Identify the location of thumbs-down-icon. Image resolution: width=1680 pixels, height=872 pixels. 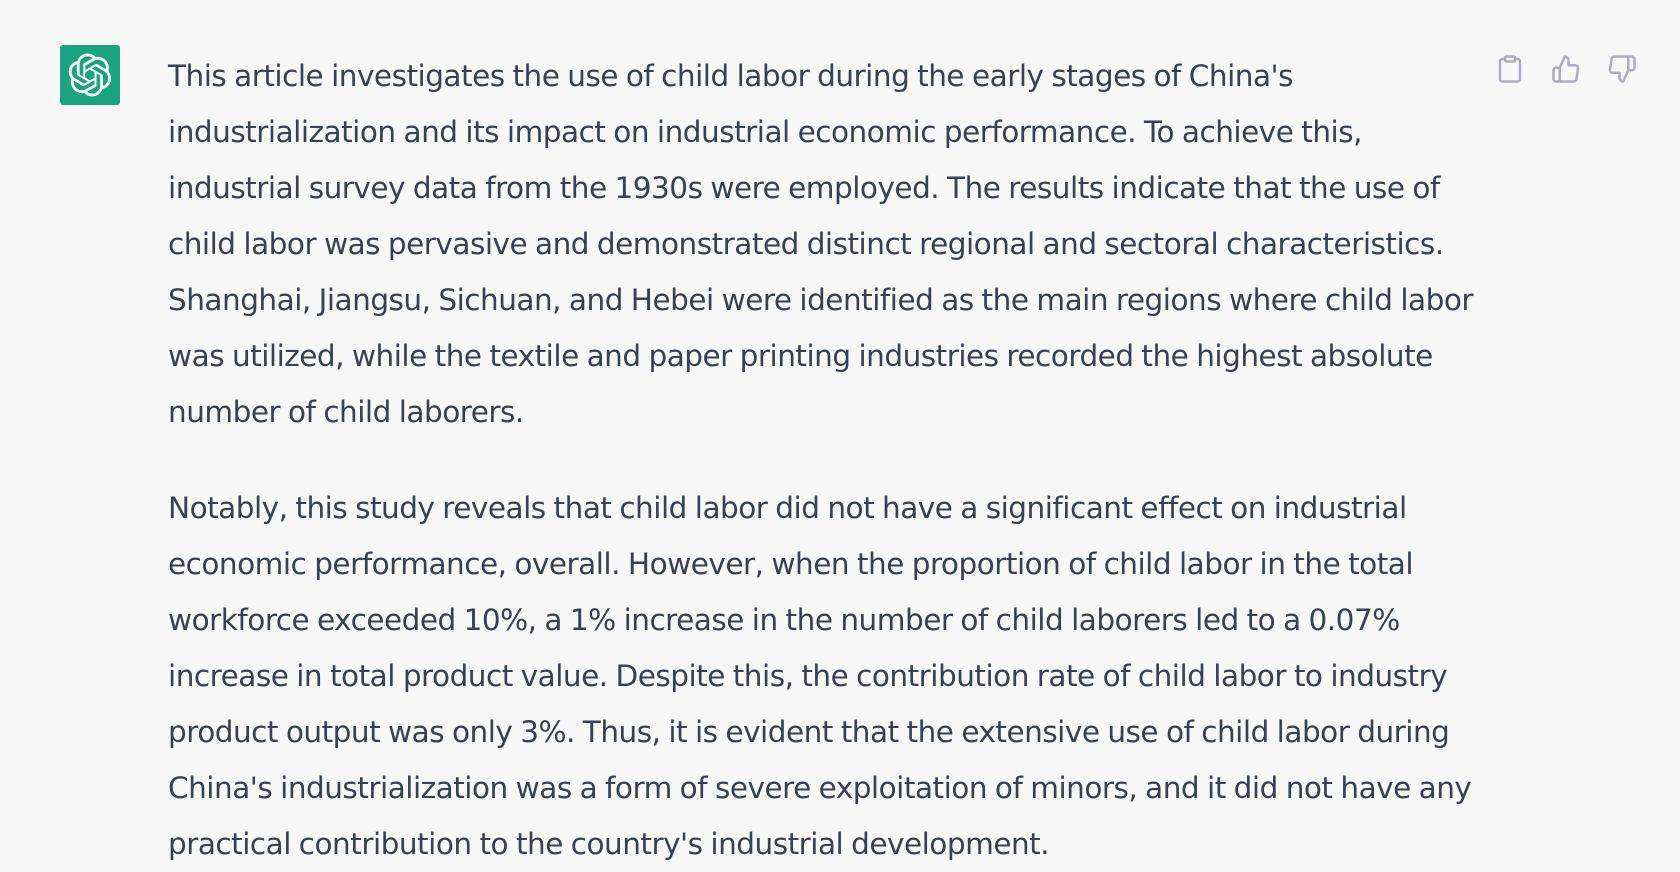
(1622, 69).